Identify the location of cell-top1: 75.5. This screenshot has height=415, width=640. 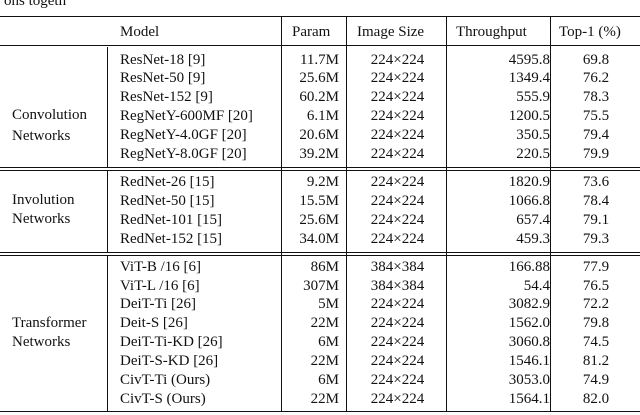
(596, 116).